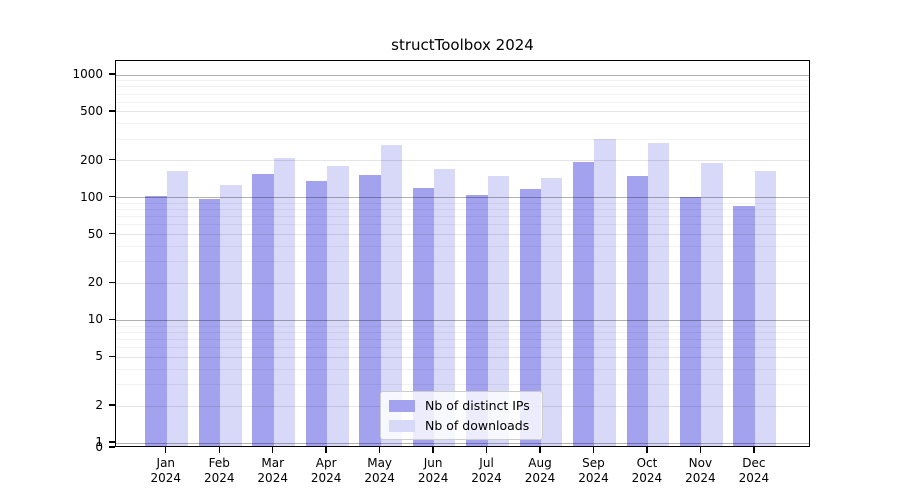 The height and width of the screenshot is (500, 900). Describe the element at coordinates (95, 319) in the screenshot. I see `y-tick-label-10: 10` at that location.